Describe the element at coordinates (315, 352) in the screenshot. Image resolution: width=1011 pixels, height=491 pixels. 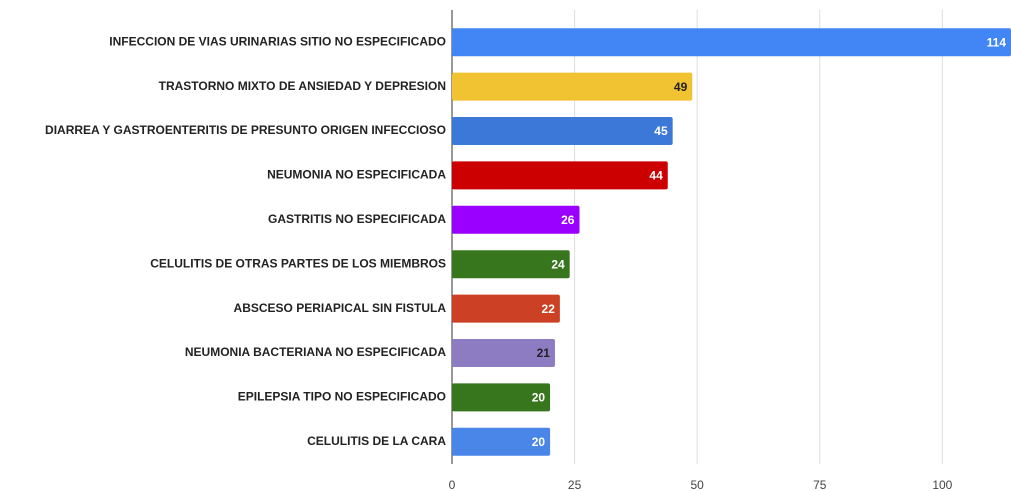
I see `category-label: NEUMONIA BACTERIANA NO ESPECIFICADA` at that location.